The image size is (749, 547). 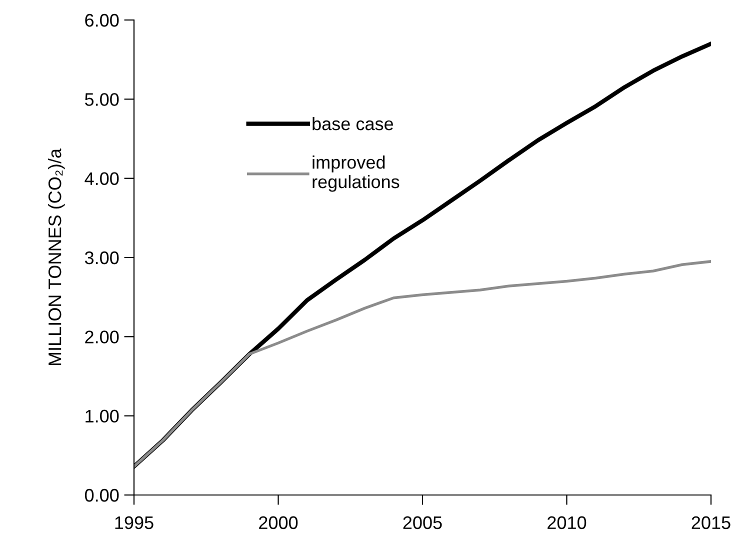 What do you see at coordinates (102, 20) in the screenshot?
I see `y-tick-label: 6.00` at bounding box center [102, 20].